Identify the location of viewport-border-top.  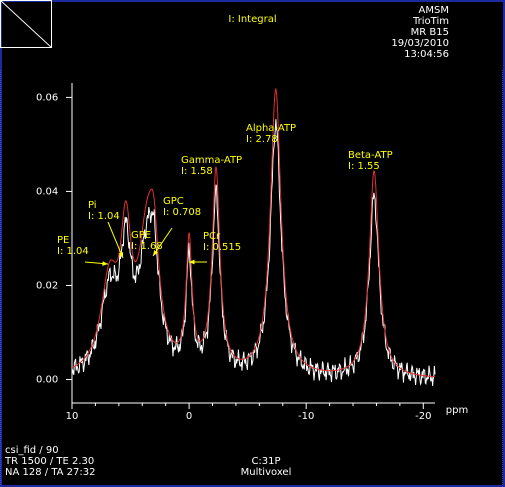
(252, 1).